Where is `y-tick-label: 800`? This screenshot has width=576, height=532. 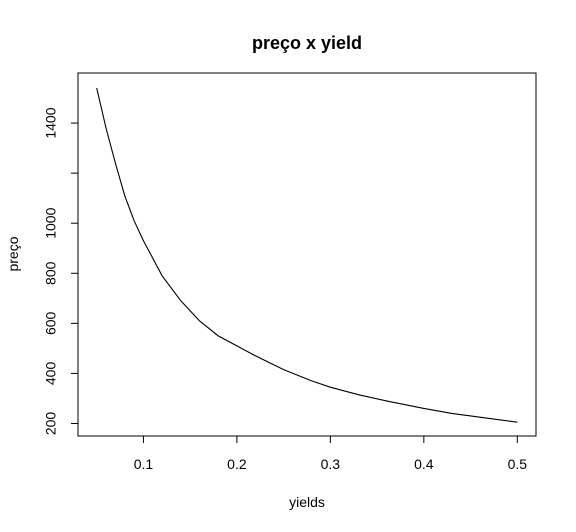 y-tick-label: 800 is located at coordinates (51, 273).